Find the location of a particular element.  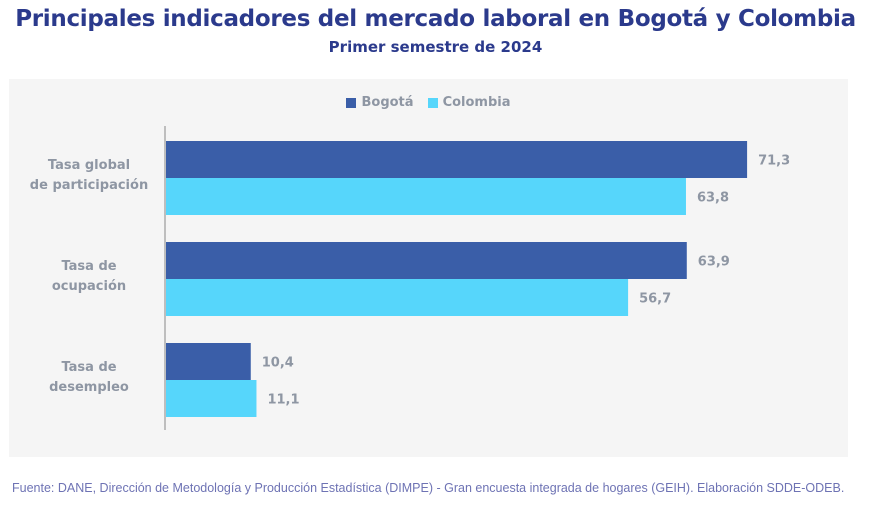

data-label: 63,8 is located at coordinates (713, 198).